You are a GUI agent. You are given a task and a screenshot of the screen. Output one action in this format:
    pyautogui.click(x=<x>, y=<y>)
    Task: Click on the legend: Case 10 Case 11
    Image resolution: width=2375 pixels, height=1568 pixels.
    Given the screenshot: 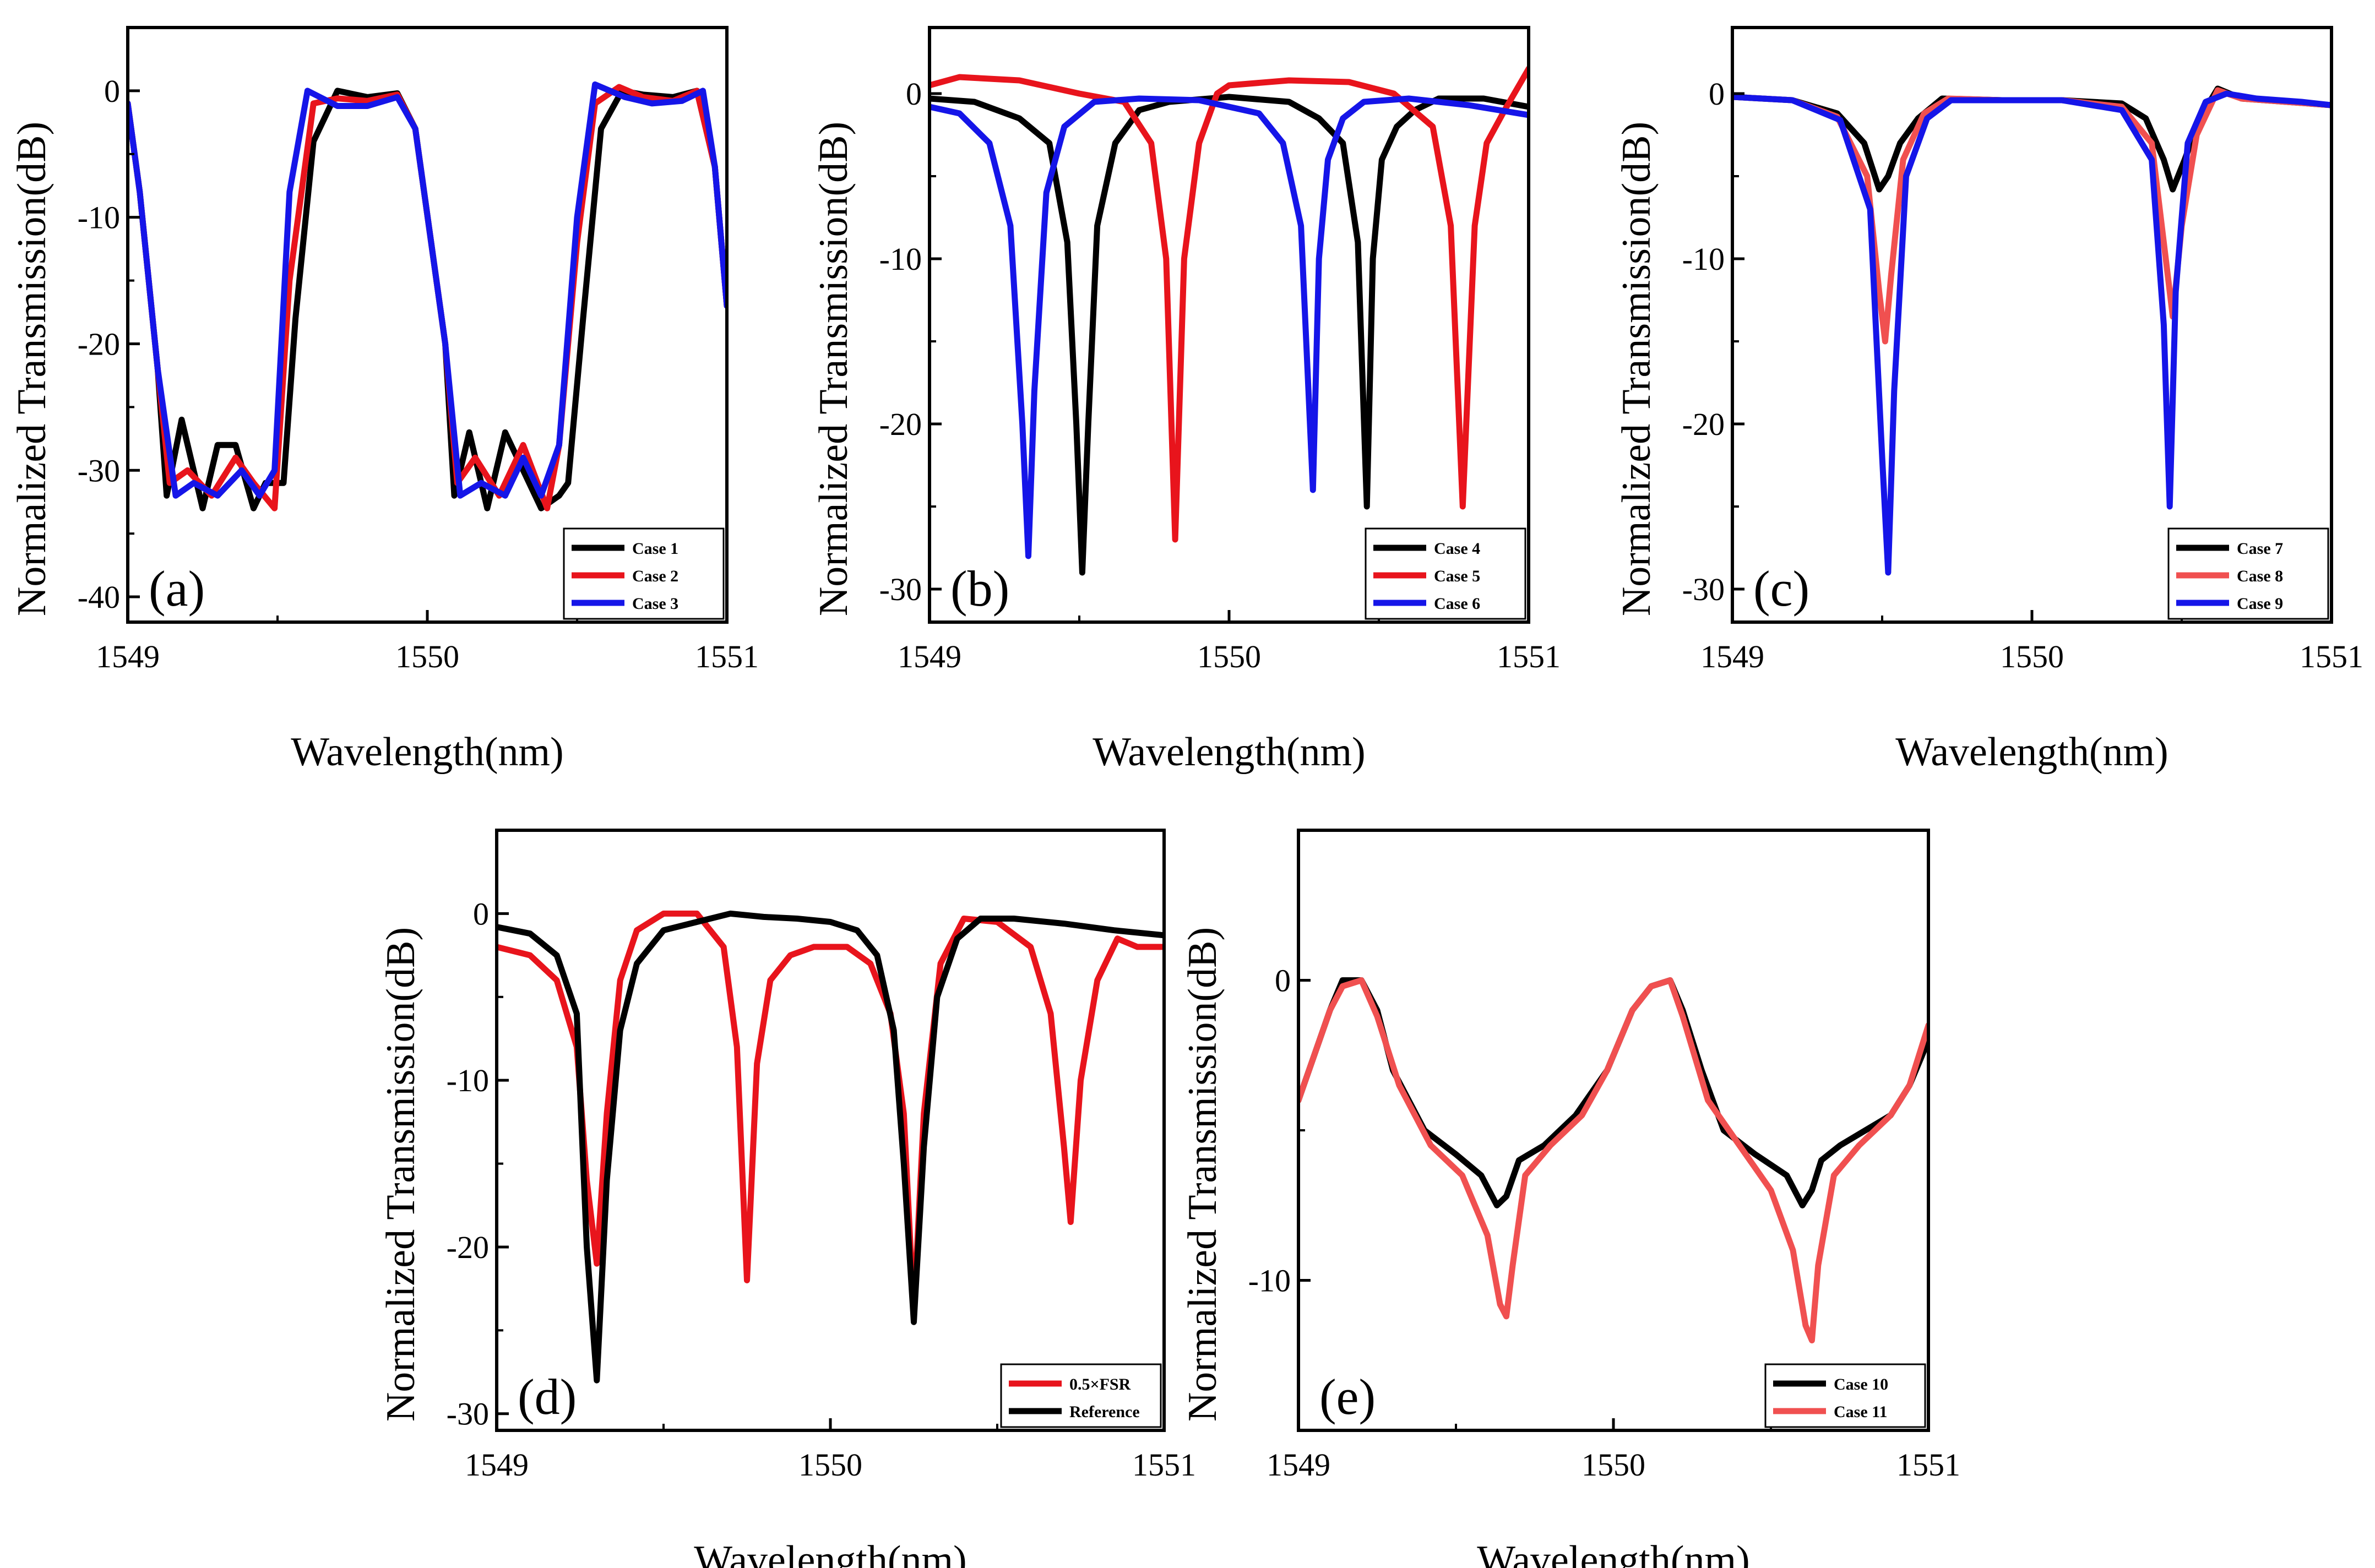 What is the action you would take?
    pyautogui.click(x=1845, y=1396)
    